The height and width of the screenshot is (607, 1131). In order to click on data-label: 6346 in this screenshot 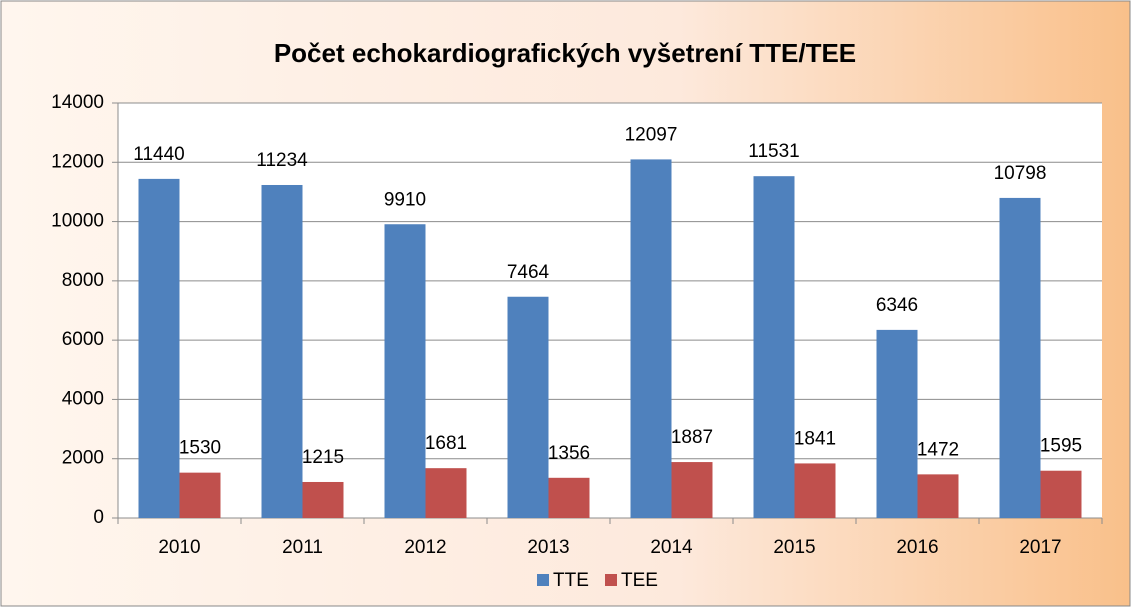, I will do `click(897, 305)`.